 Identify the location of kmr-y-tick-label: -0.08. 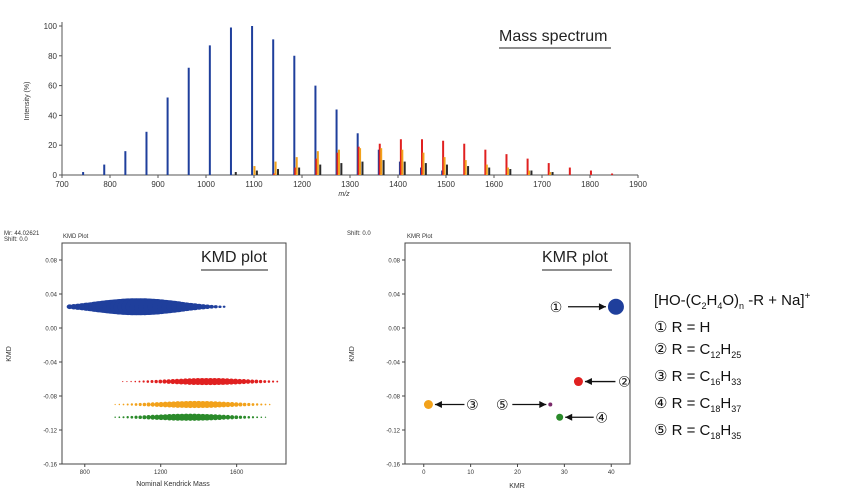
(393, 398).